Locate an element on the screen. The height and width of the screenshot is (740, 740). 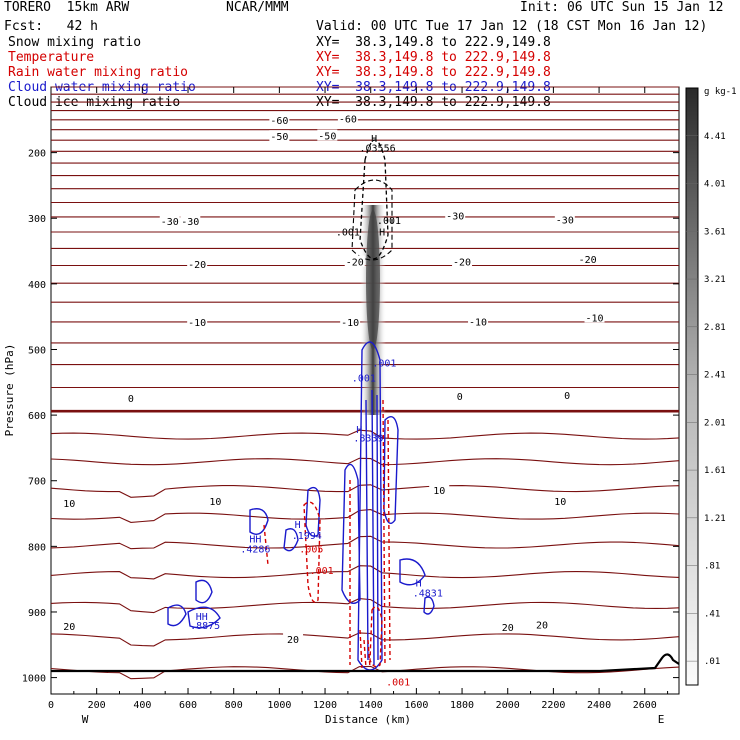
x-tick-label: 2400 is located at coordinates (599, 705).